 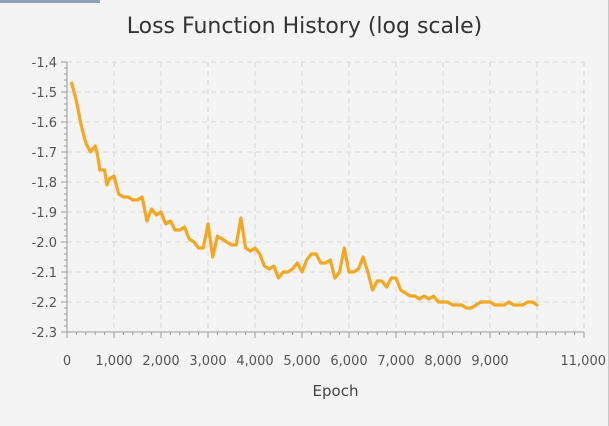 What do you see at coordinates (44, 183) in the screenshot?
I see `y-tick-label: -1.8` at bounding box center [44, 183].